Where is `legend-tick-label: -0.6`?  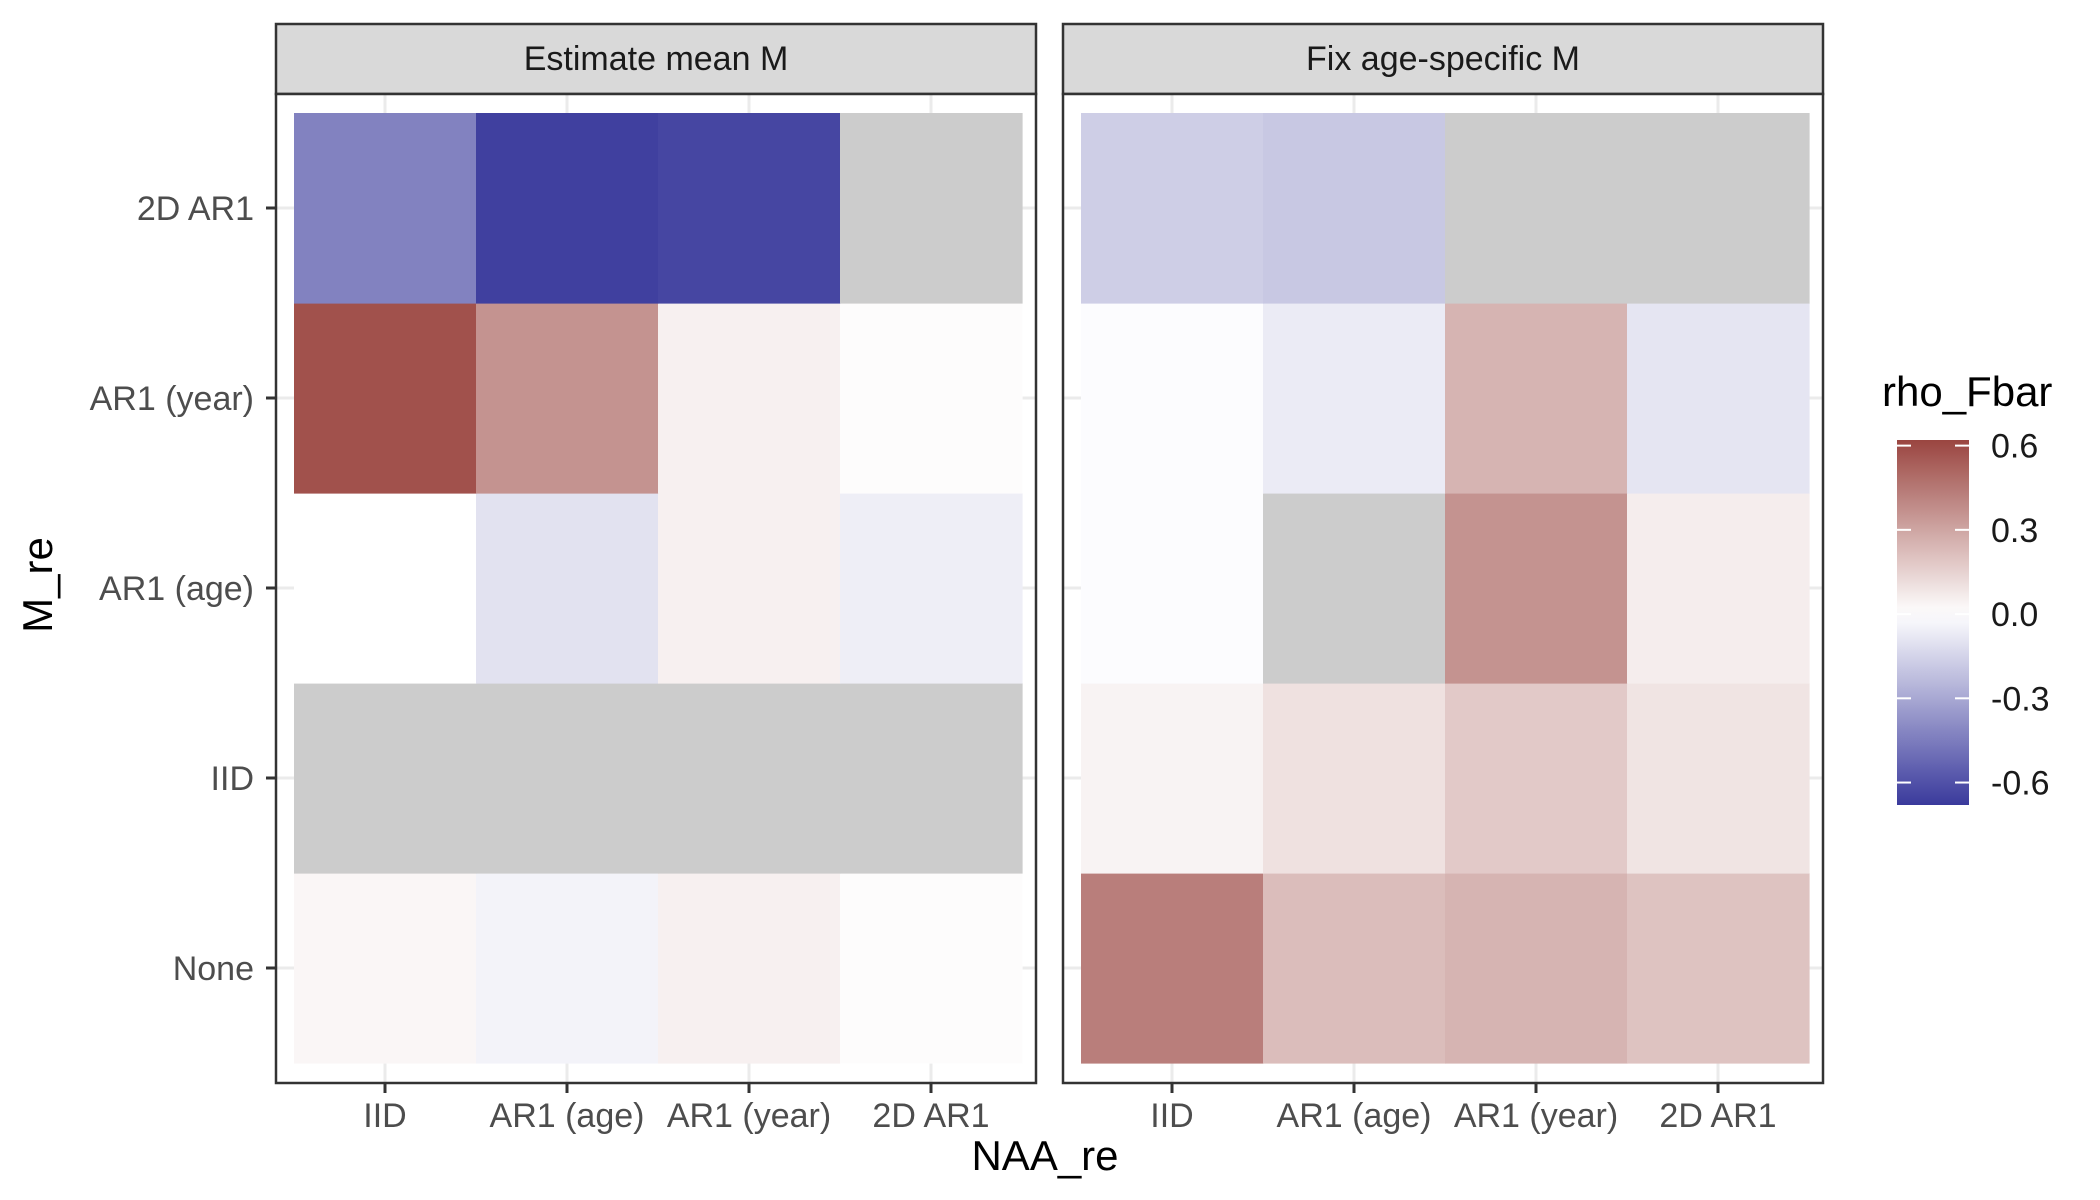 legend-tick-label: -0.6 is located at coordinates (2020, 784).